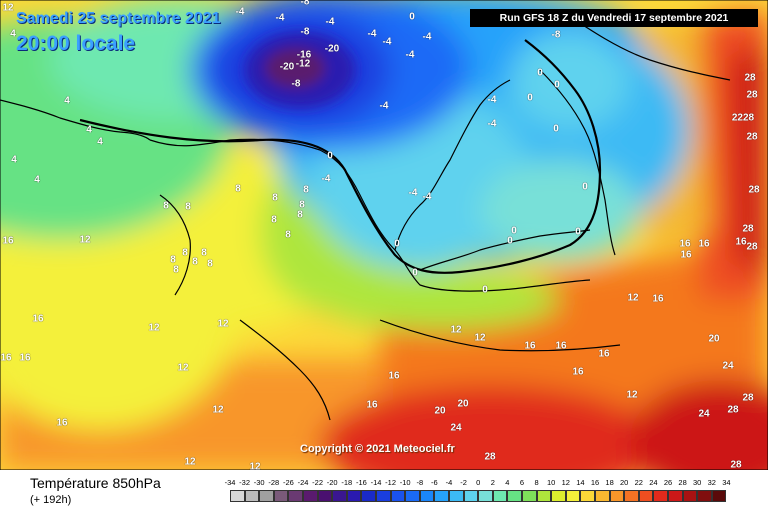 The height and width of the screenshot is (512, 768). I want to click on map-value-label: -8, so click(556, 35).